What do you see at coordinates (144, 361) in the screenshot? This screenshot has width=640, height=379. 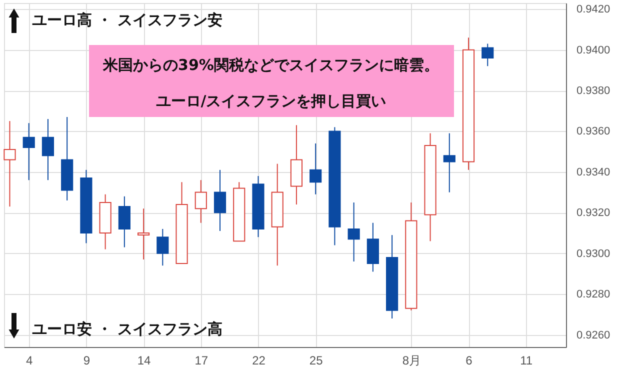 I see `x-tick-label: 14` at bounding box center [144, 361].